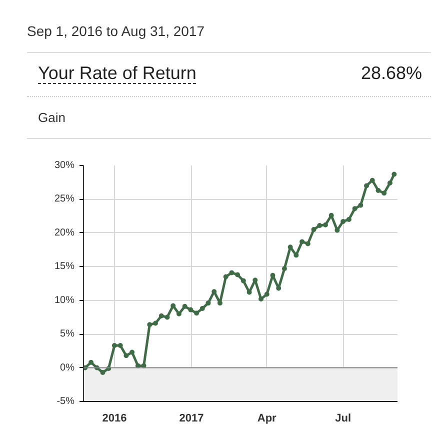 The width and height of the screenshot is (437, 432). I want to click on x-tick-label: Apr, so click(267, 418).